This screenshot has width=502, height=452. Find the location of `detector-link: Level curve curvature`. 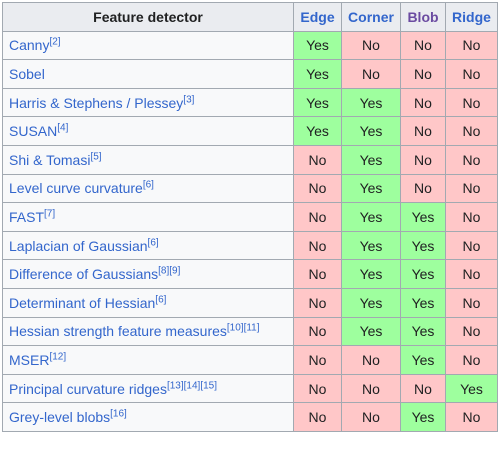

detector-link: Level curve curvature is located at coordinates (76, 188).